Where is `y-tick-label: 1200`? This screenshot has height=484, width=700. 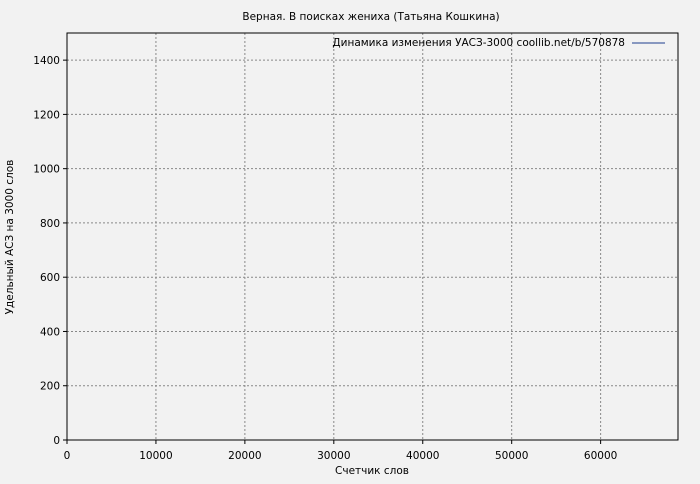 y-tick-label: 1200 is located at coordinates (46, 115).